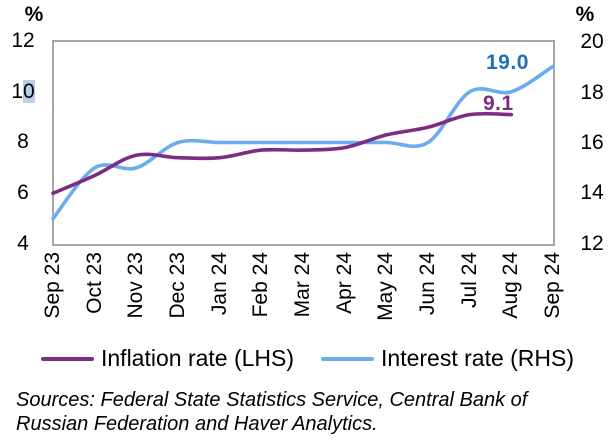 Image resolution: width=611 pixels, height=441 pixels. Describe the element at coordinates (23, 141) in the screenshot. I see `left-axis-tick-8: 8` at that location.